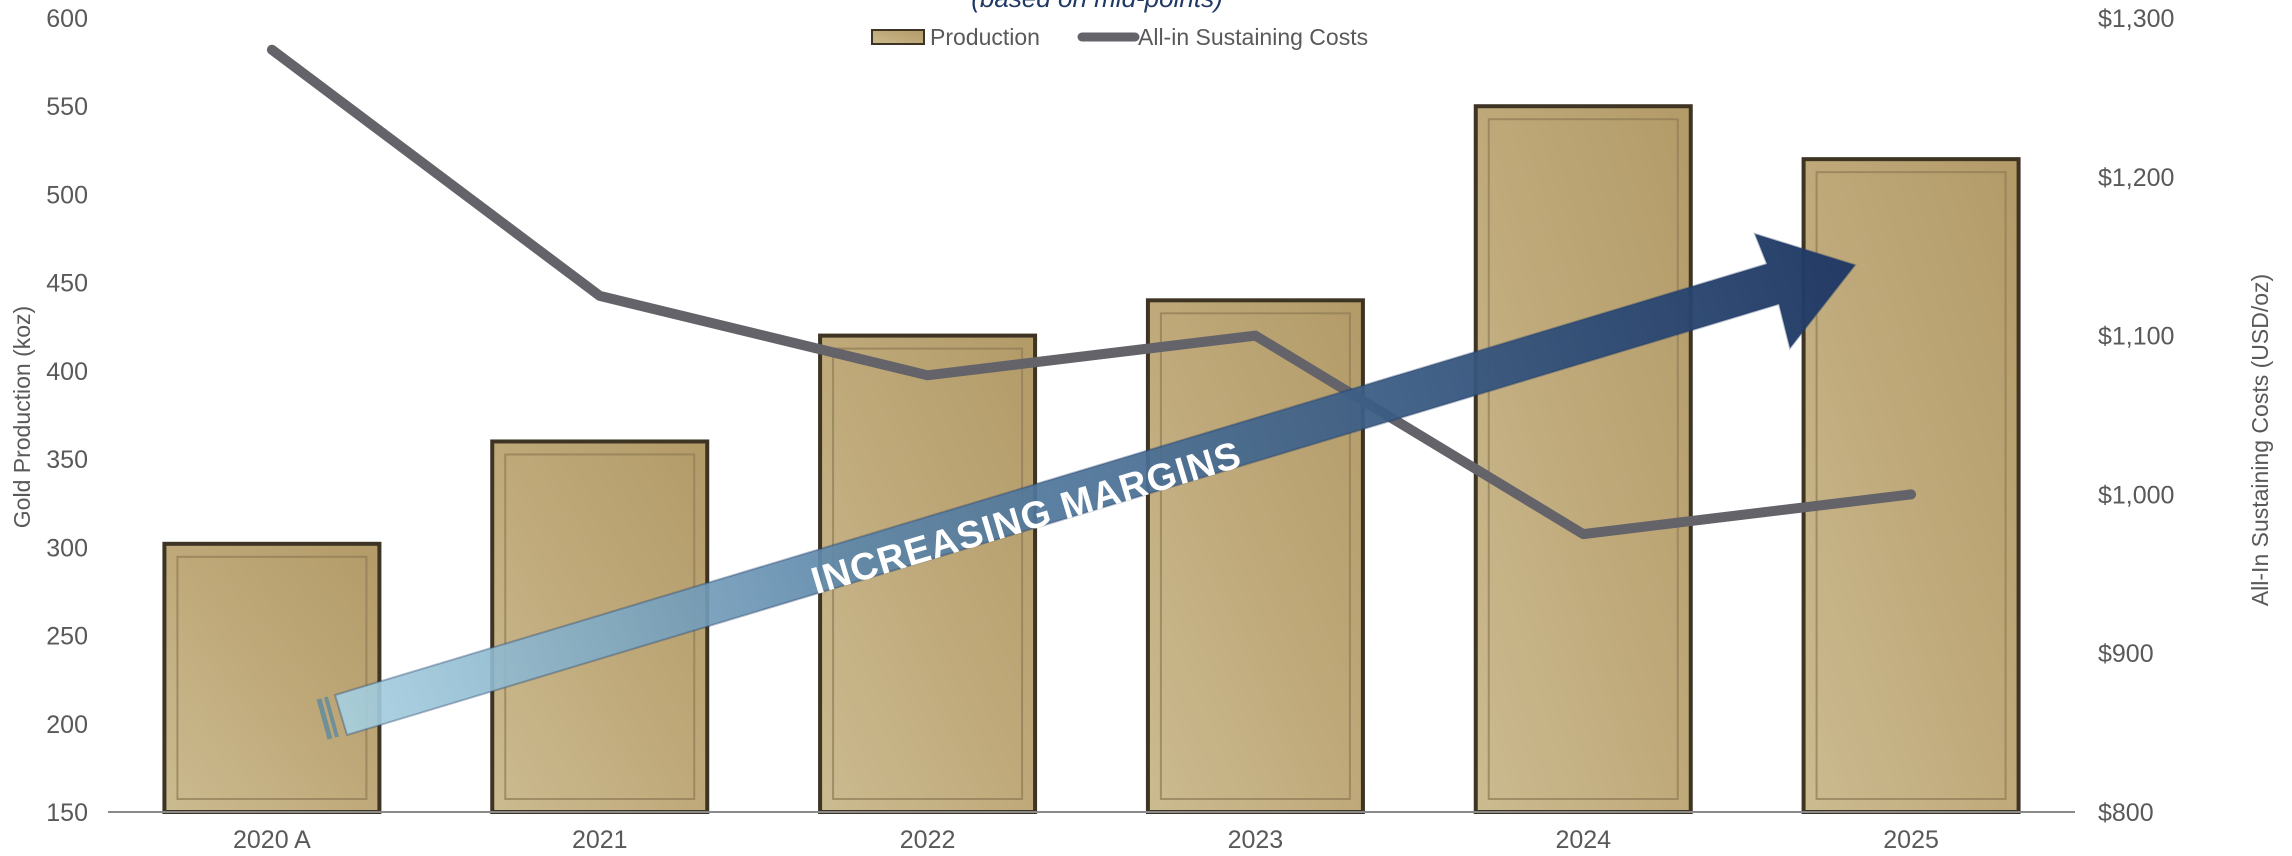  I want to click on y-axis: 150 200 250 300 350 400 450 500 550 600, so click(67, 416).